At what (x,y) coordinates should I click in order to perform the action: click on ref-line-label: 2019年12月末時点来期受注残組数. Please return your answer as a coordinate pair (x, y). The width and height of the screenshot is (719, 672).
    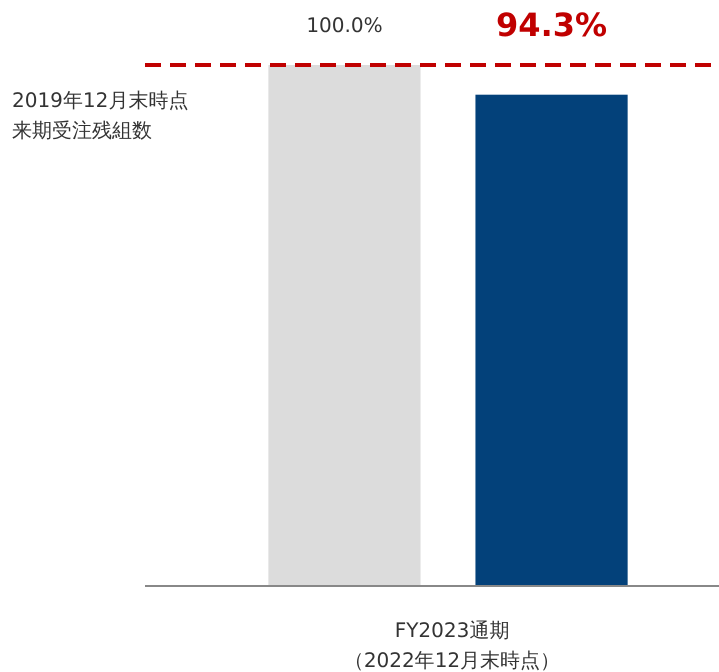
    Looking at the image, I should click on (100, 115).